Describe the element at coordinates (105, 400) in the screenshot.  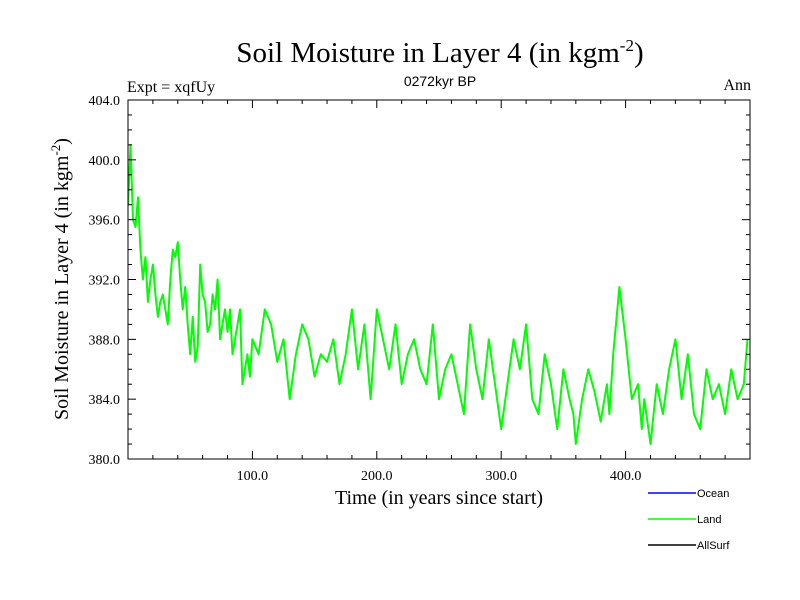
I see `y-tick-label: 384.0` at that location.